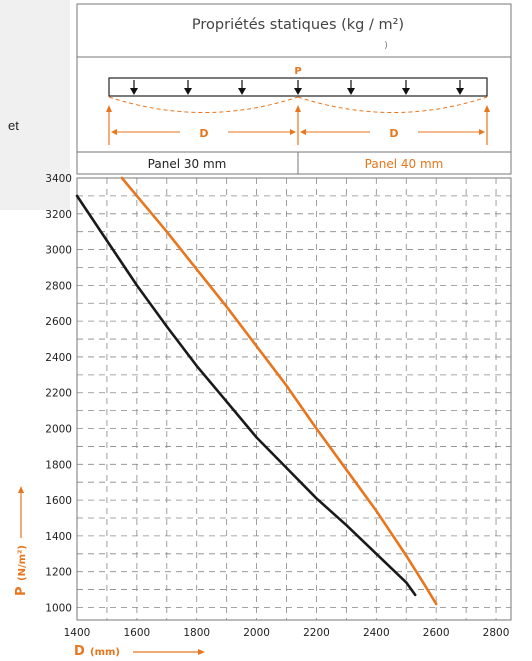 The image size is (532, 661). I want to click on support-right-arrow-icon, so click(487, 108).